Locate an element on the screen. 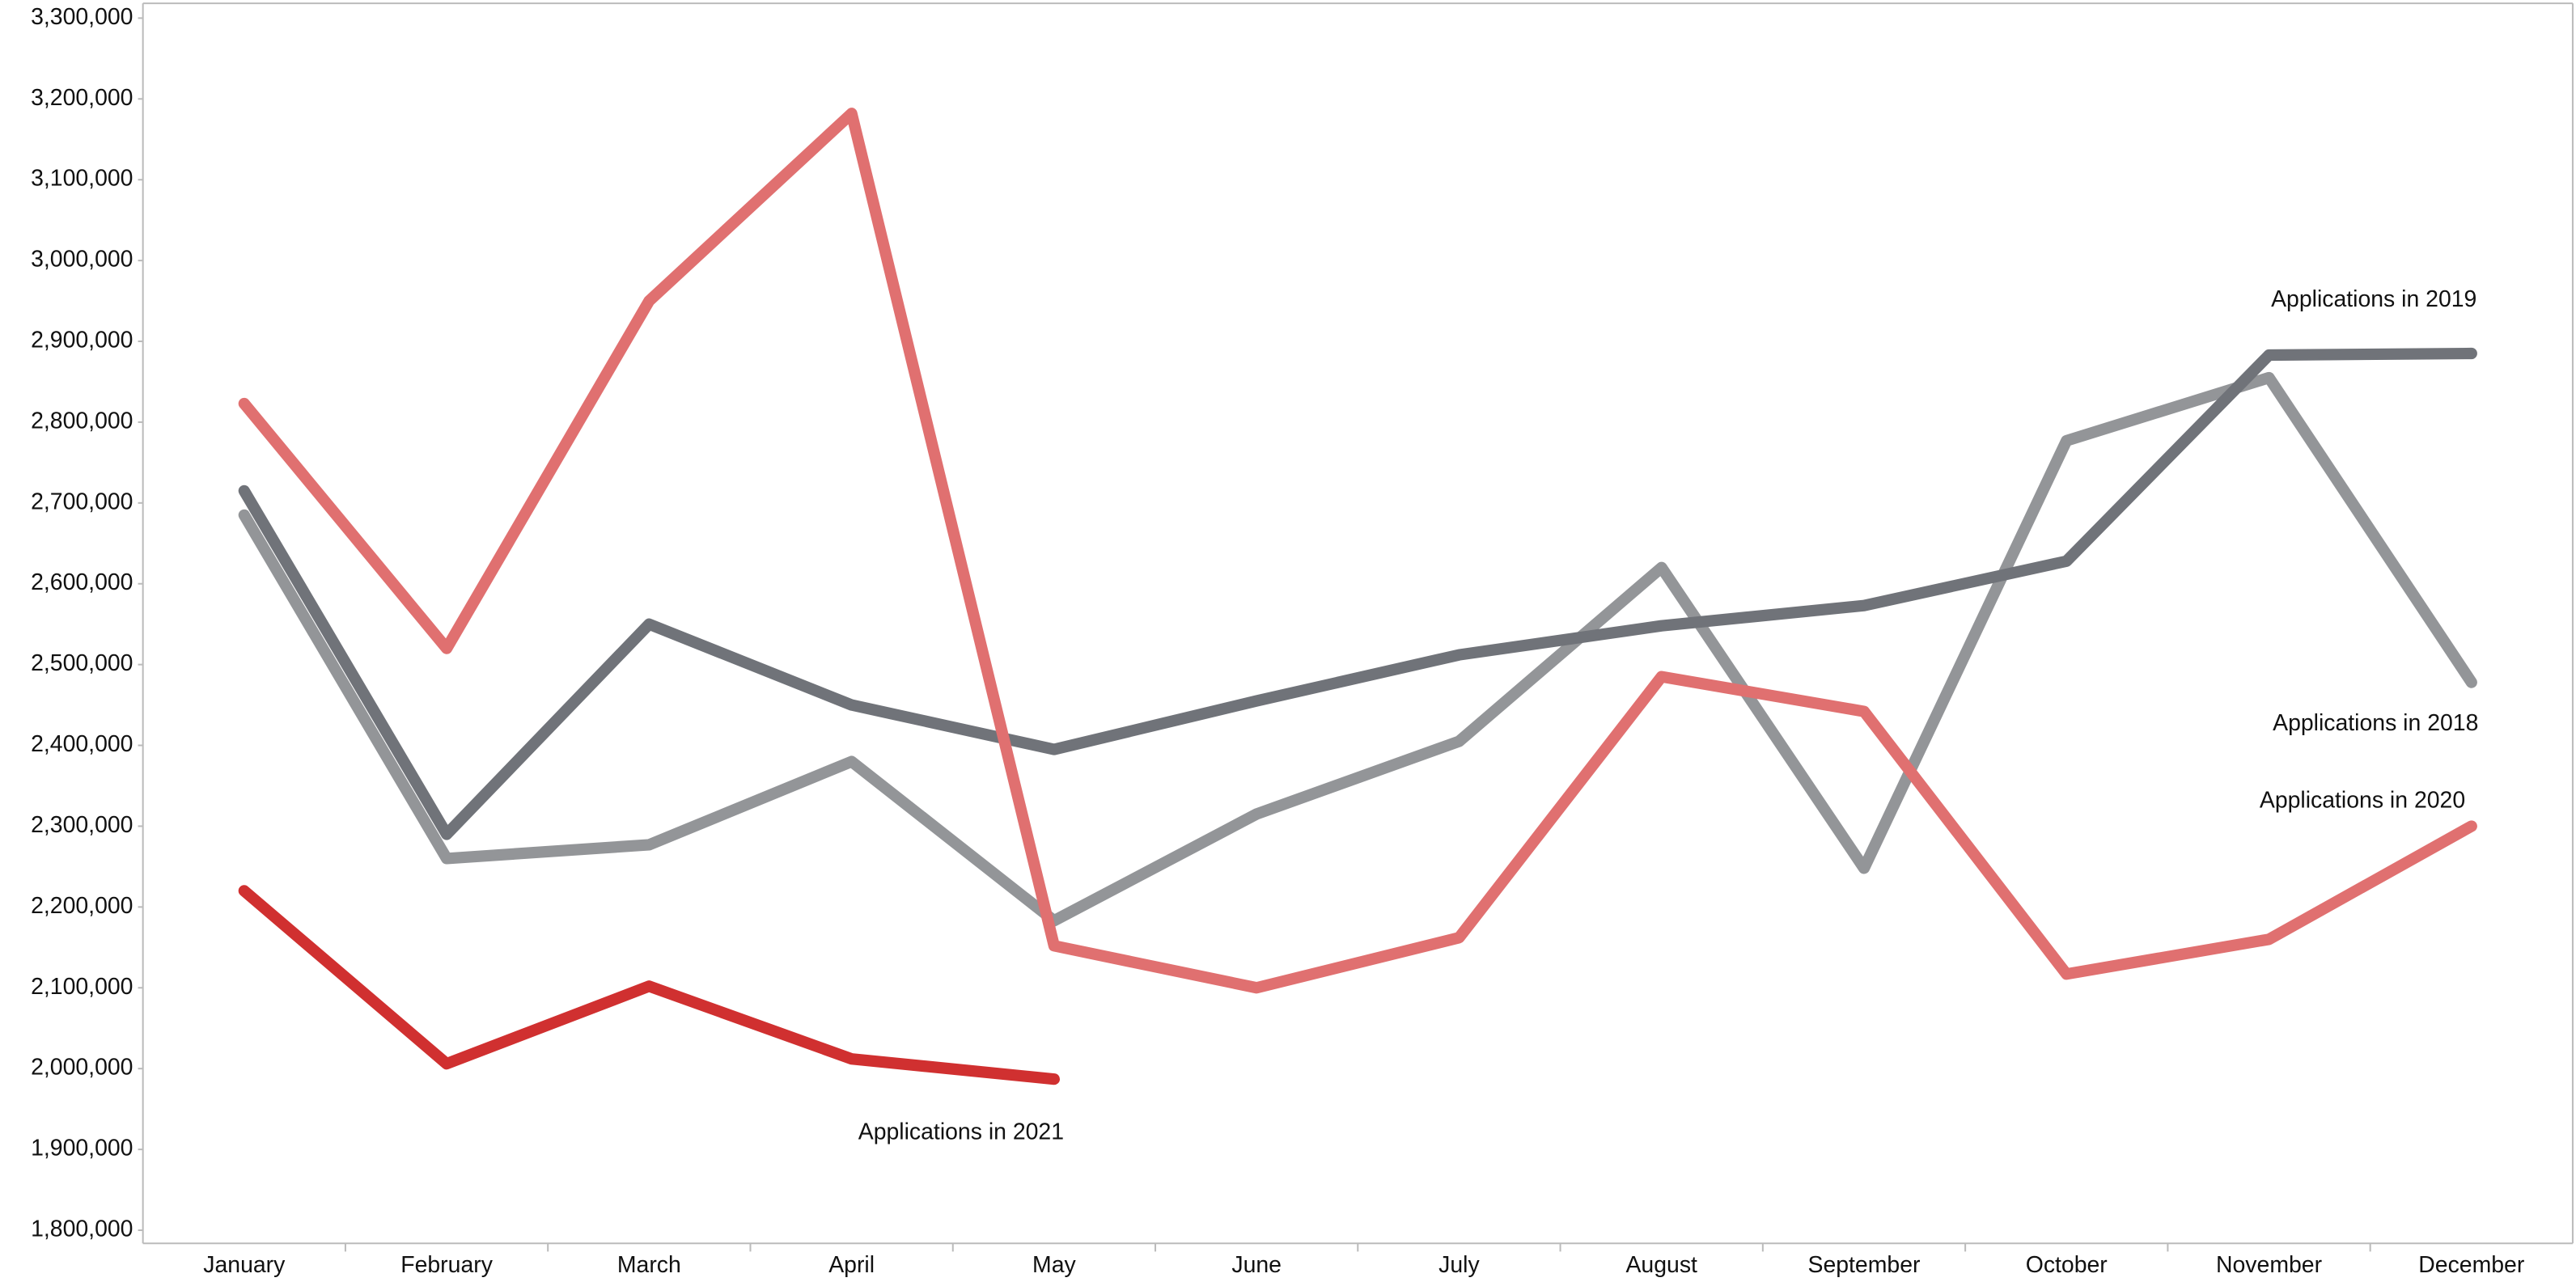 The width and height of the screenshot is (2576, 1282). y-tick-label: 2,000,000 is located at coordinates (82, 1068).